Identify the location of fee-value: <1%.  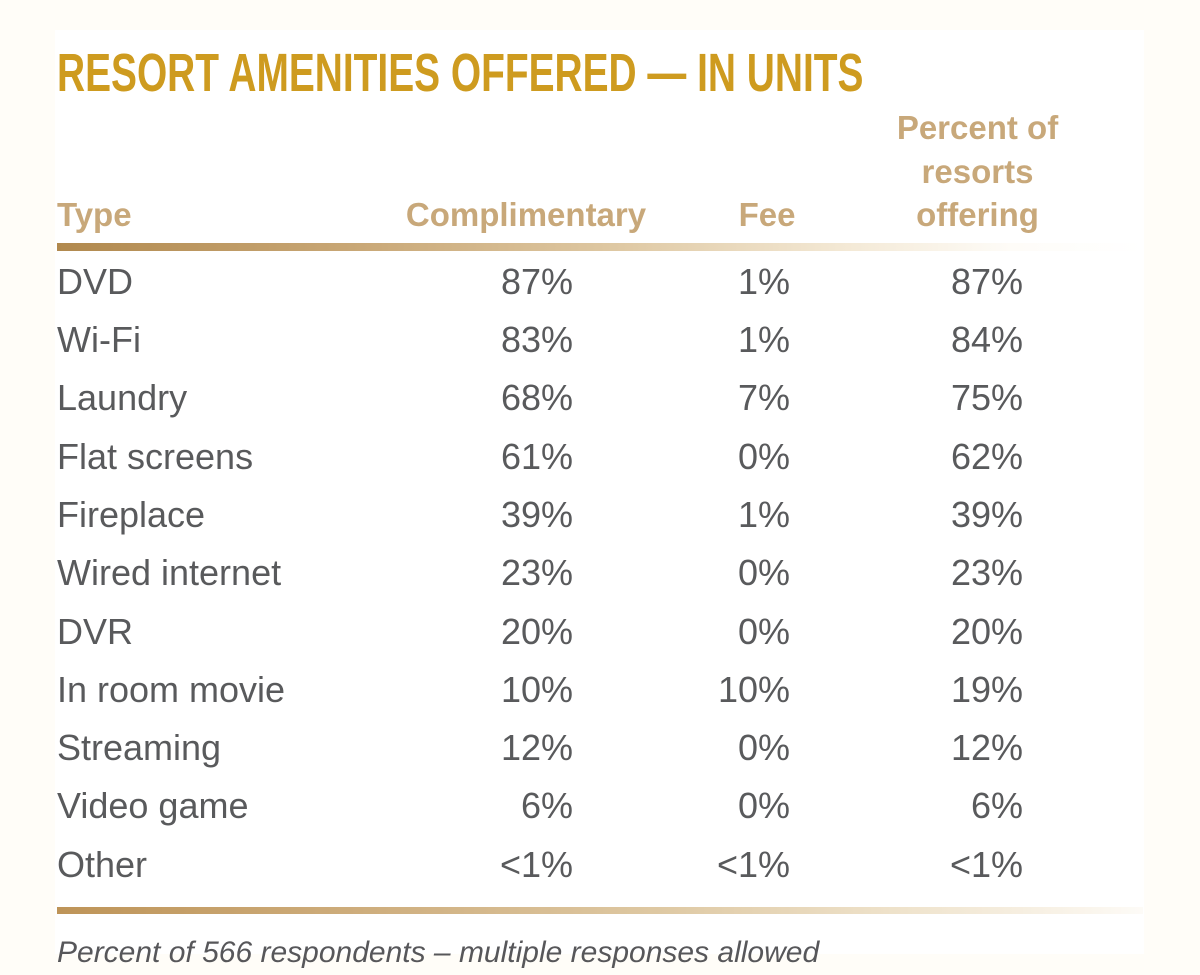
(753, 864).